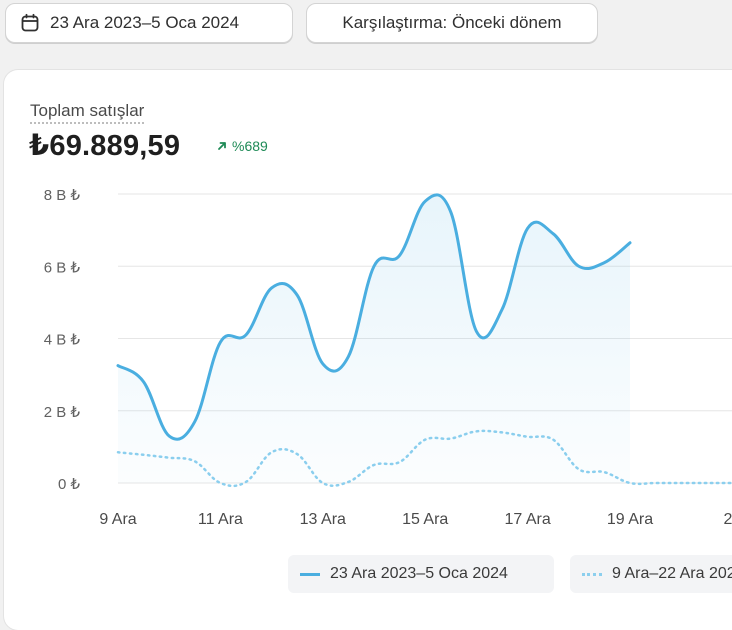 This screenshot has height=630, width=732. I want to click on legend-item-current: 23 Ara 2023–5 Oca 2024, so click(421, 574).